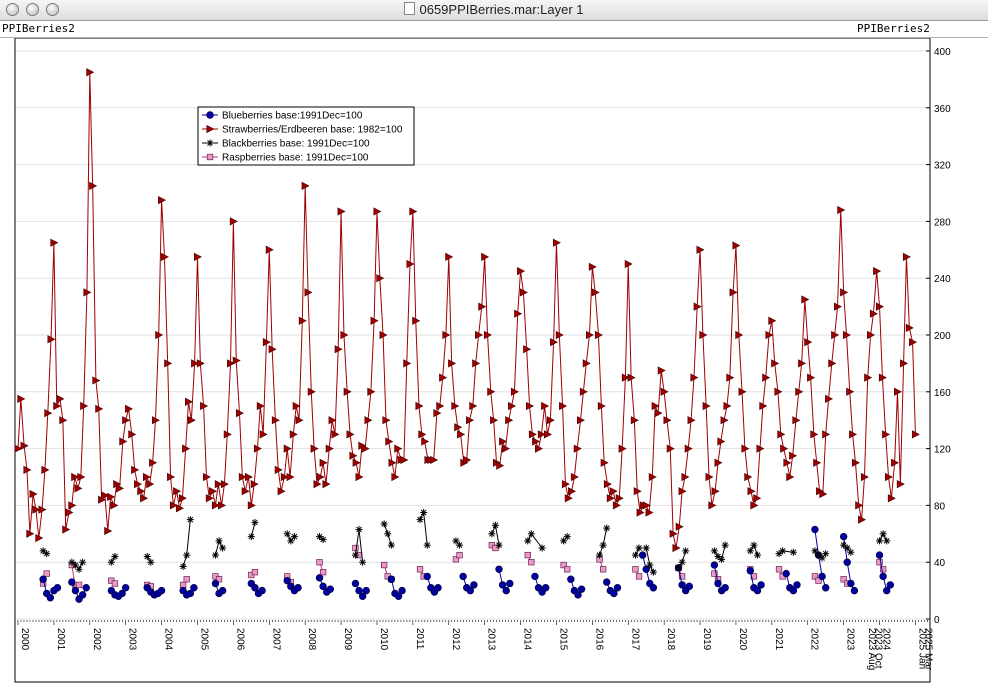 The height and width of the screenshot is (699, 988). Describe the element at coordinates (940, 506) in the screenshot. I see `y-tick-label-80: 80` at that location.